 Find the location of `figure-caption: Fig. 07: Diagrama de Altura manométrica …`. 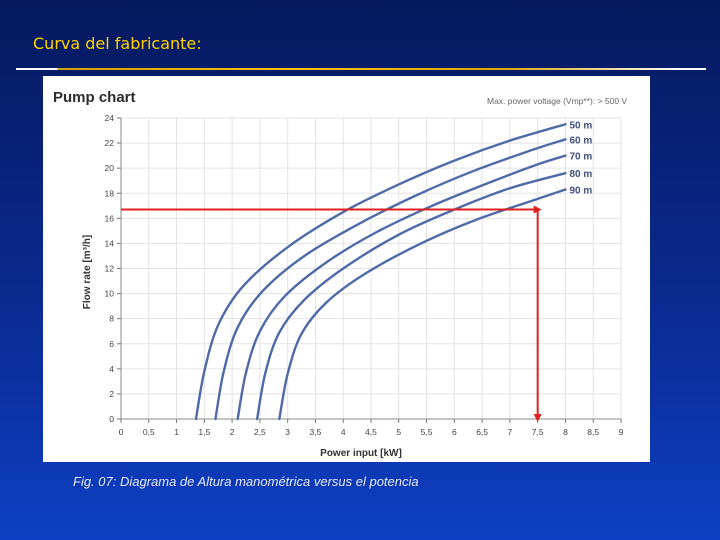

figure-caption: Fig. 07: Diagrama de Altura manométrica … is located at coordinates (246, 481).